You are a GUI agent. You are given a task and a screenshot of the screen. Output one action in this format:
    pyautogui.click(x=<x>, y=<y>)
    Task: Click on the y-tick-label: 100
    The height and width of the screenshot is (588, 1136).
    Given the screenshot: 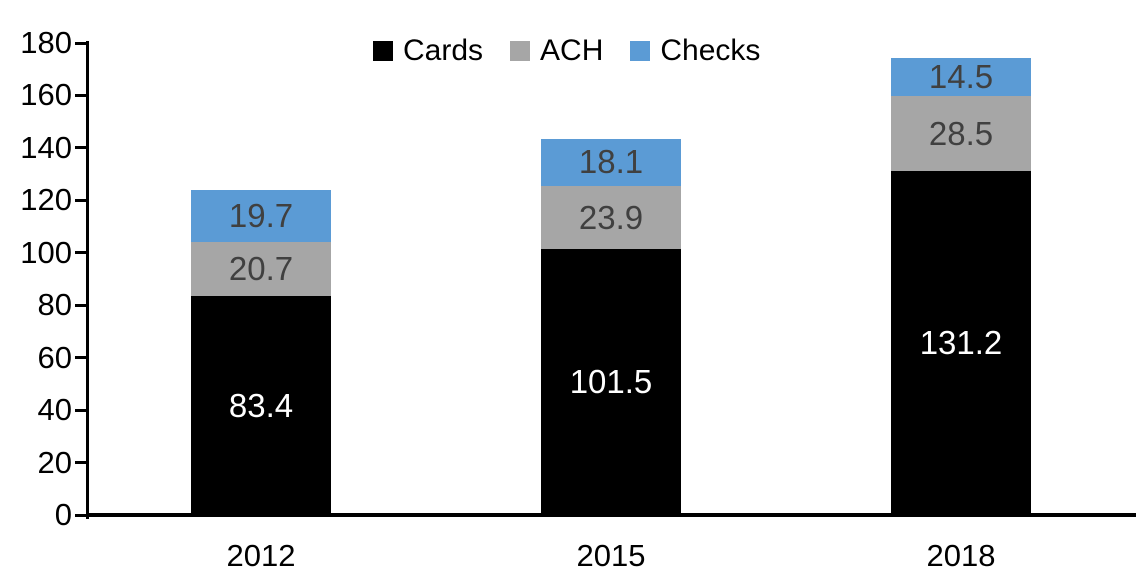 What is the action you would take?
    pyautogui.click(x=46, y=252)
    